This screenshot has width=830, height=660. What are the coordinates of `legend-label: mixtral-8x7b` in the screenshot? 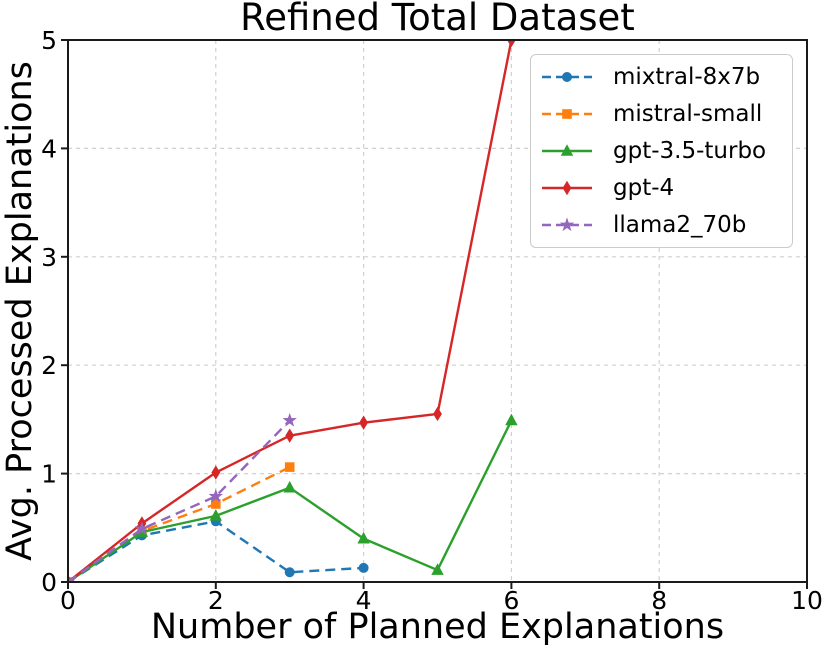 It's located at (687, 77).